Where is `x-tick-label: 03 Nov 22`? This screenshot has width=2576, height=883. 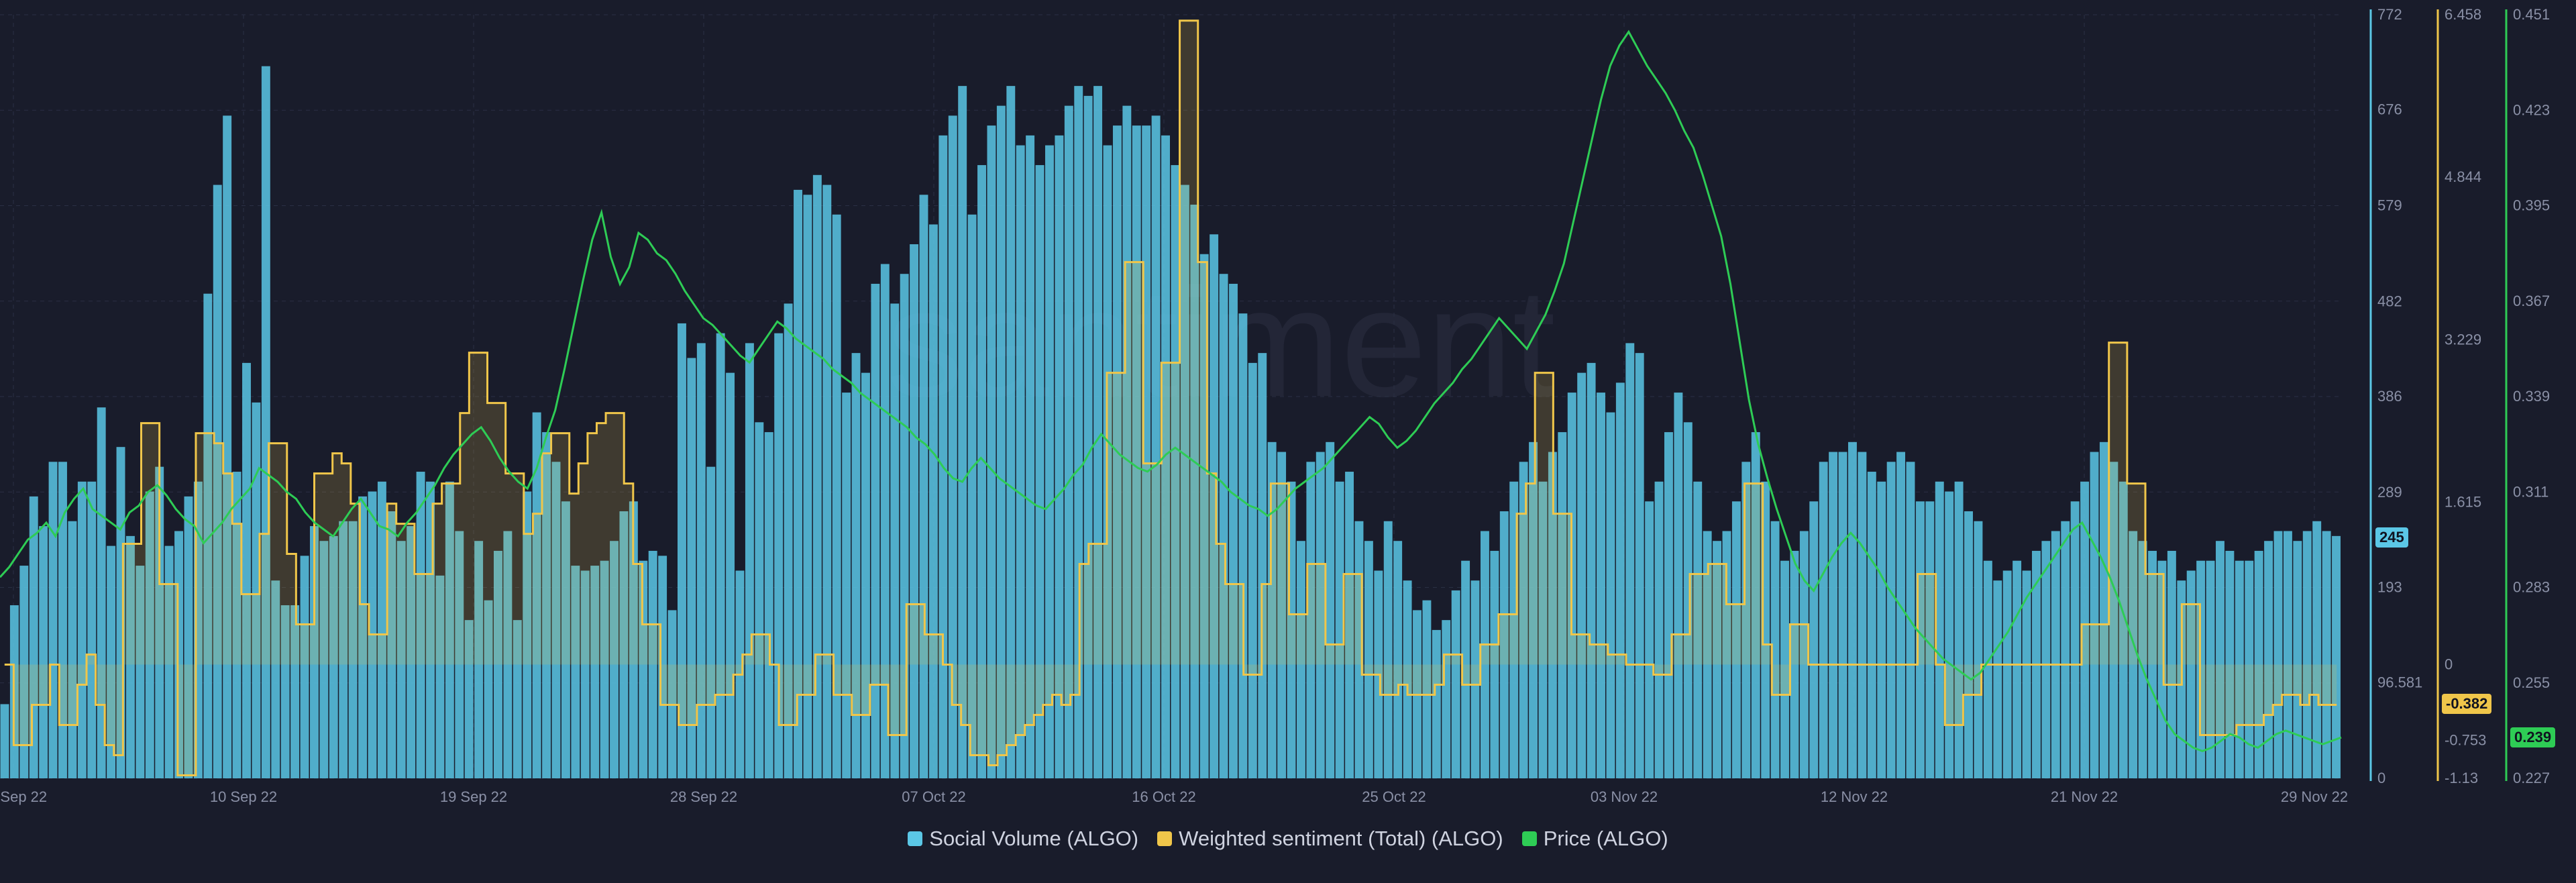 x-tick-label: 03 Nov 22 is located at coordinates (1624, 796).